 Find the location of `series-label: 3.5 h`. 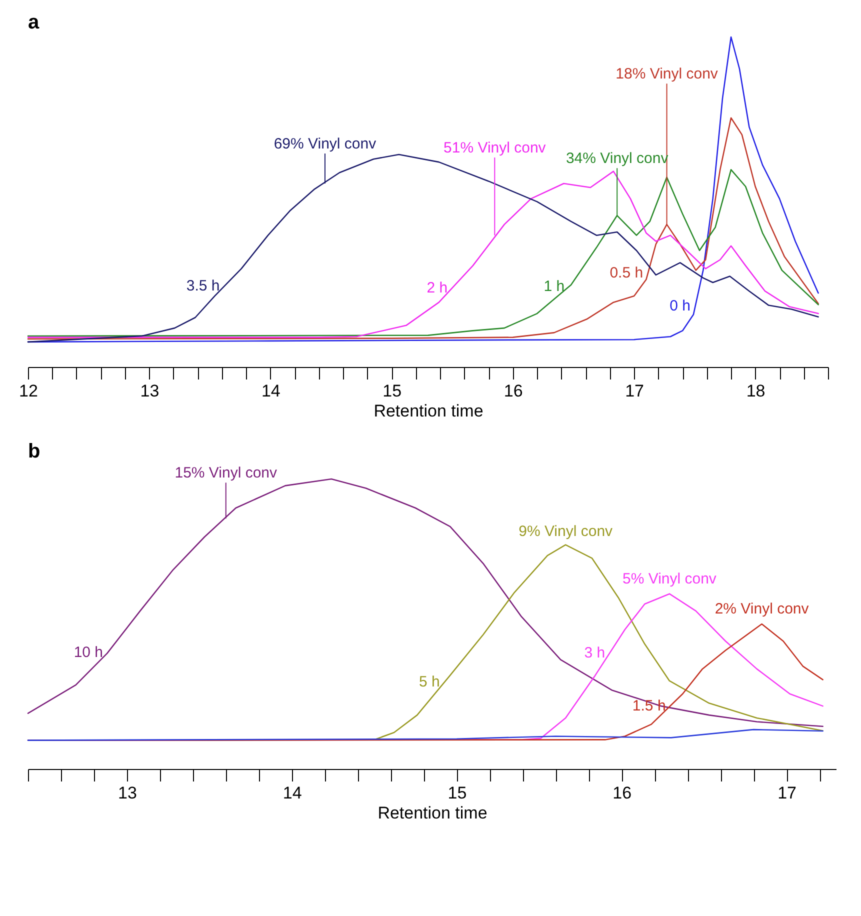

series-label: 3.5 h is located at coordinates (203, 286).